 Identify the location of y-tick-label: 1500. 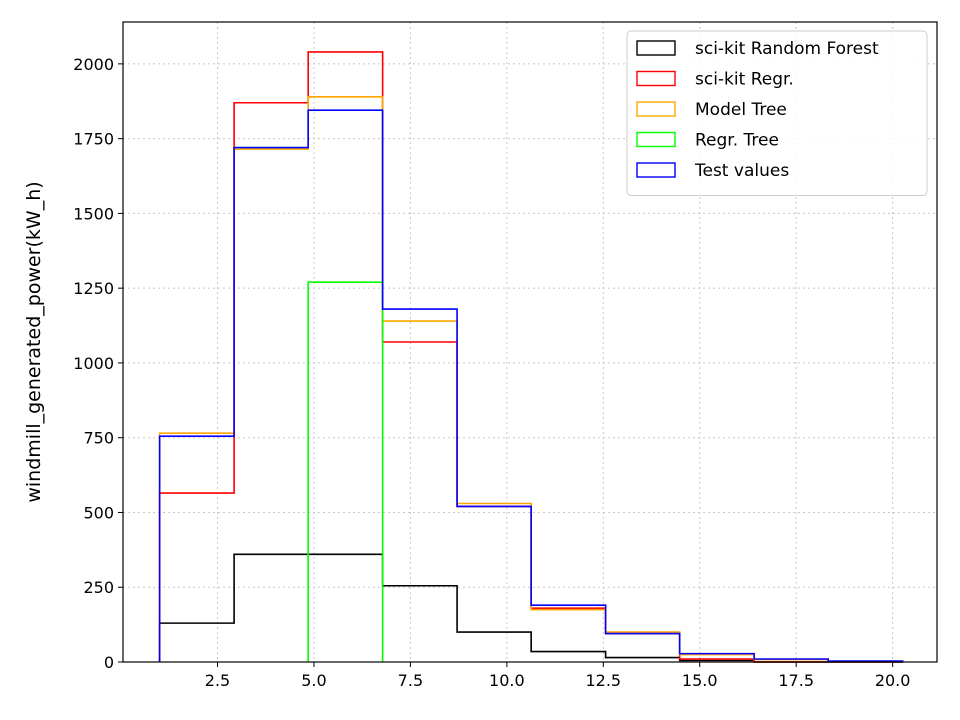
(93, 213).